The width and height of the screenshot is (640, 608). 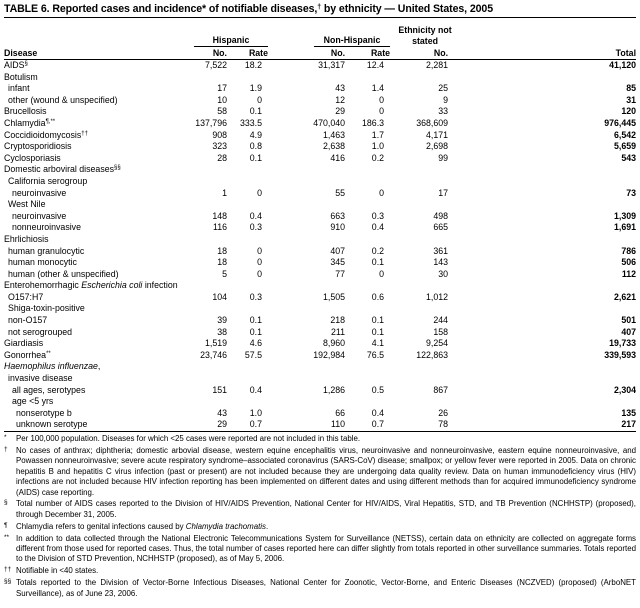 What do you see at coordinates (623, 343) in the screenshot?
I see `total-cell: 19,733` at bounding box center [623, 343].